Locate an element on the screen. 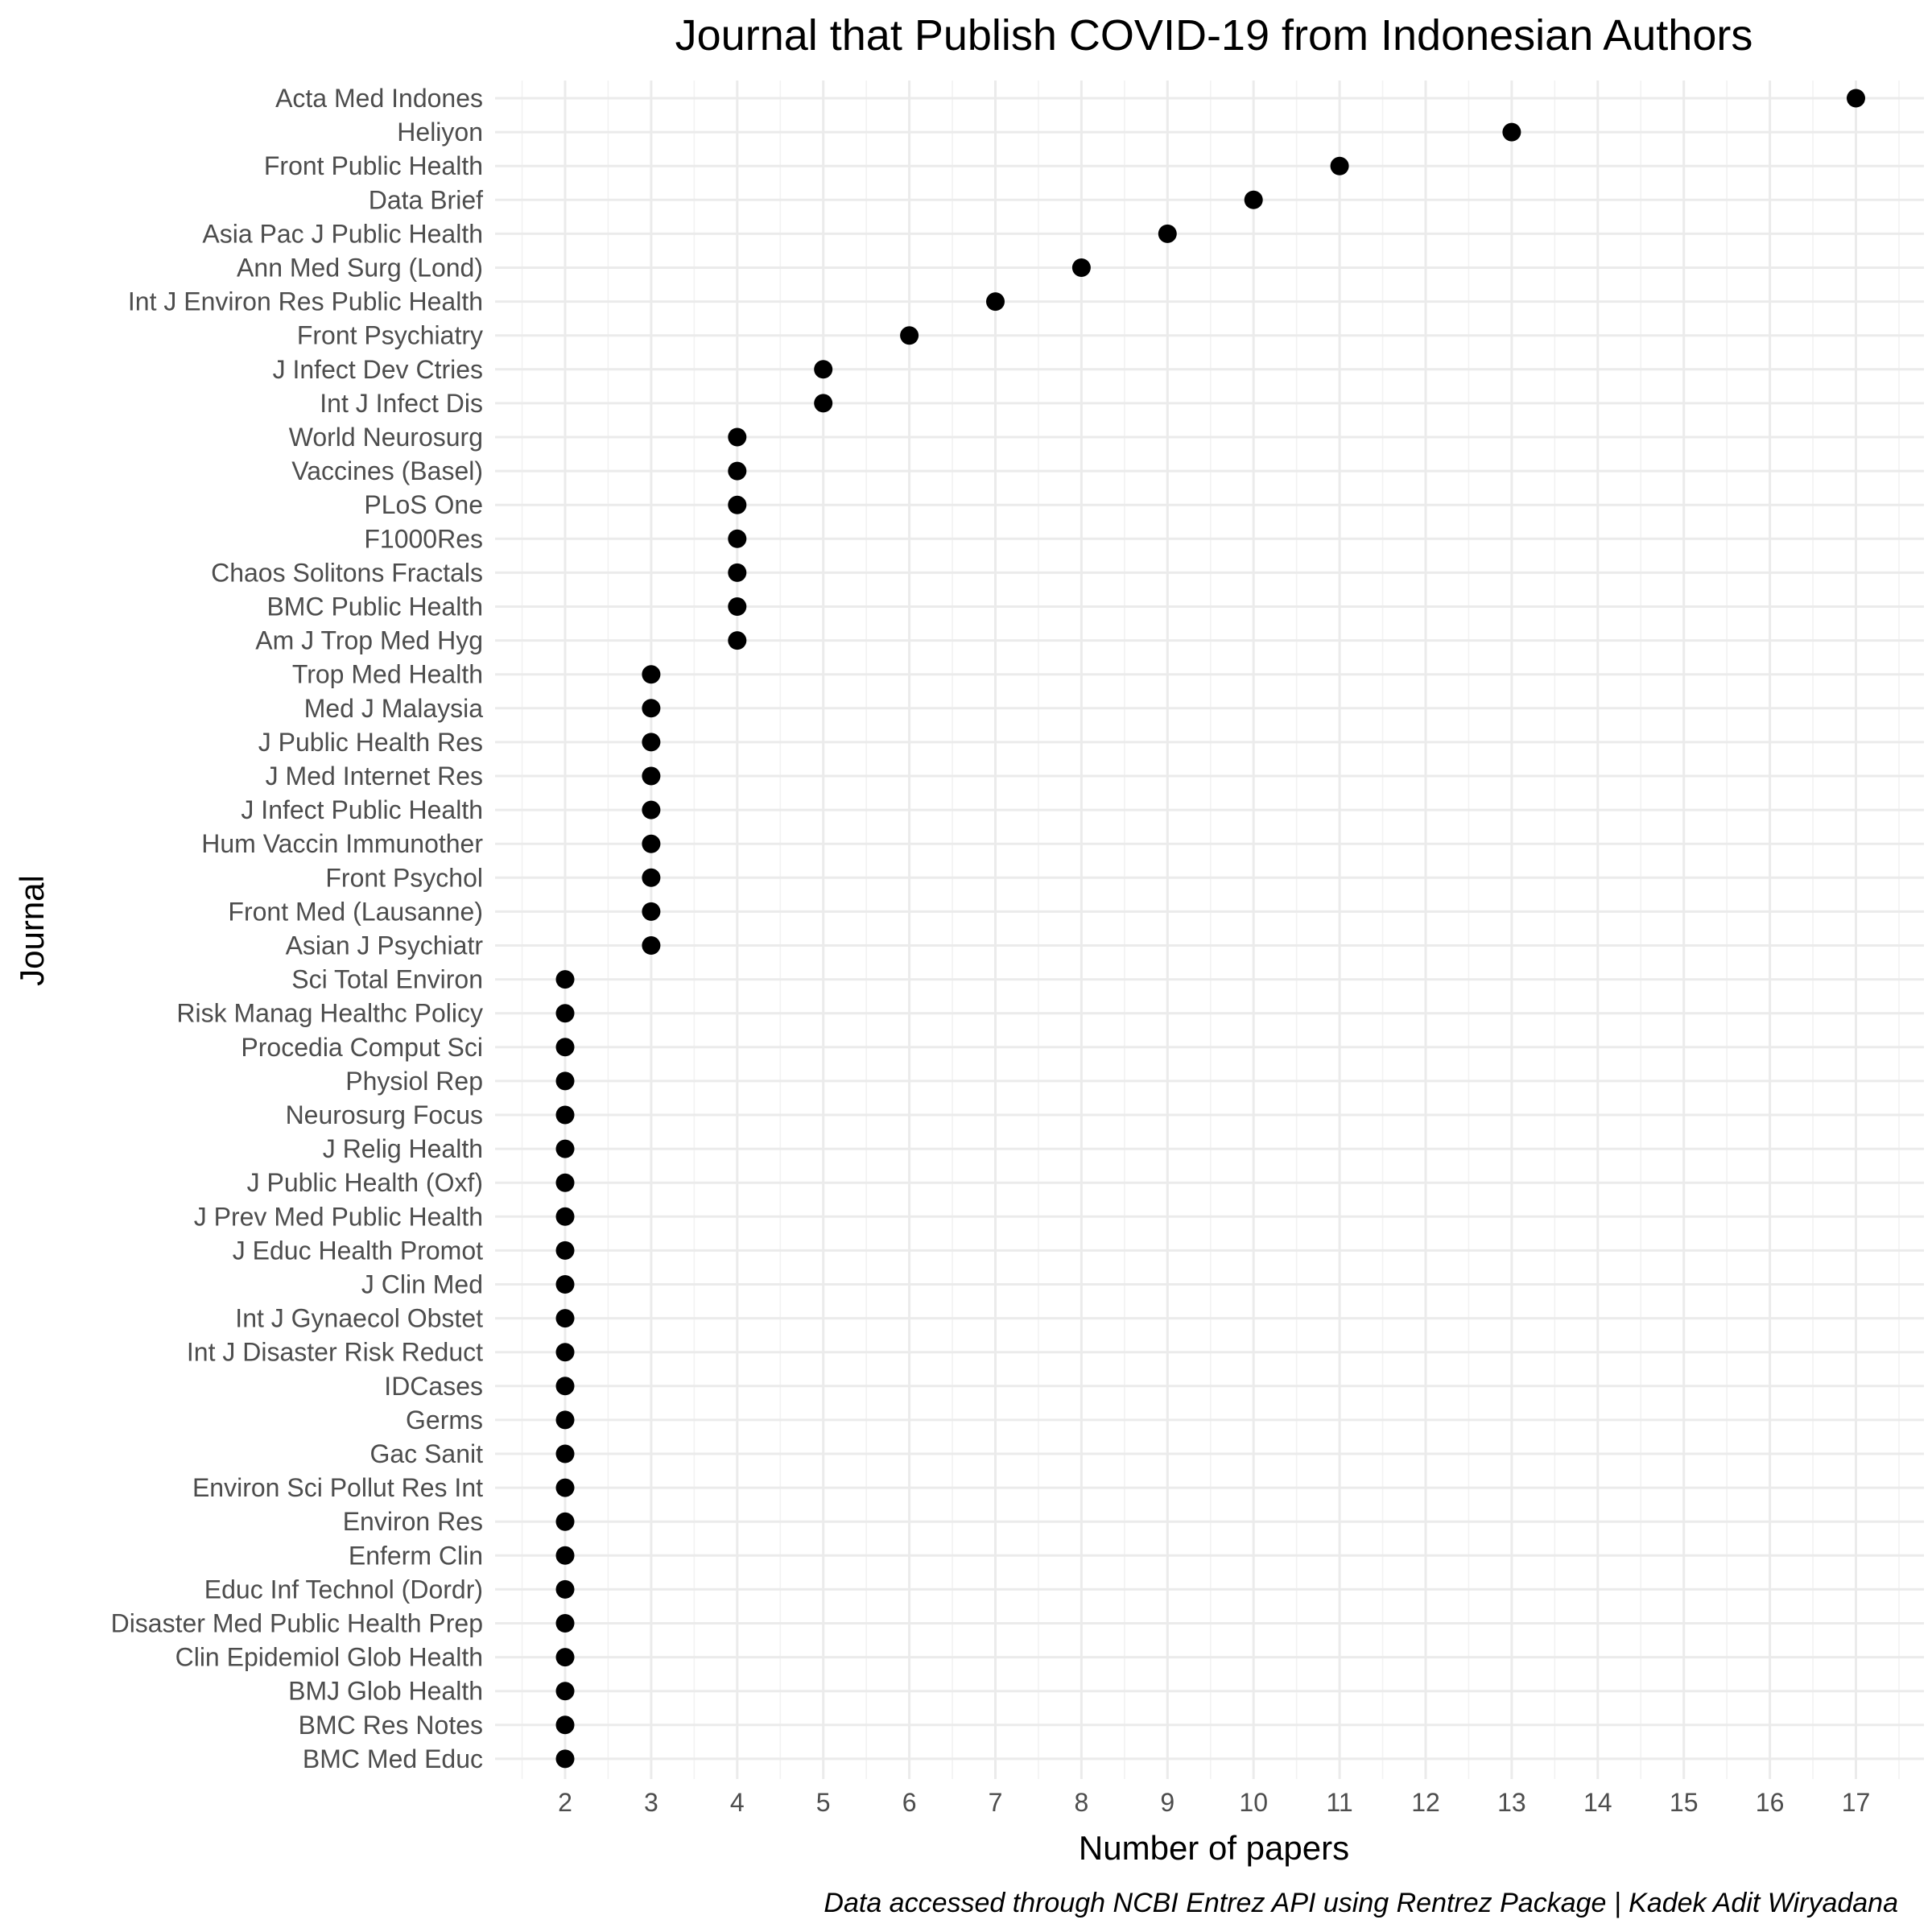 This screenshot has width=1932, height=1932. y-tick-label: J Educ Health Promot is located at coordinates (358, 1250).